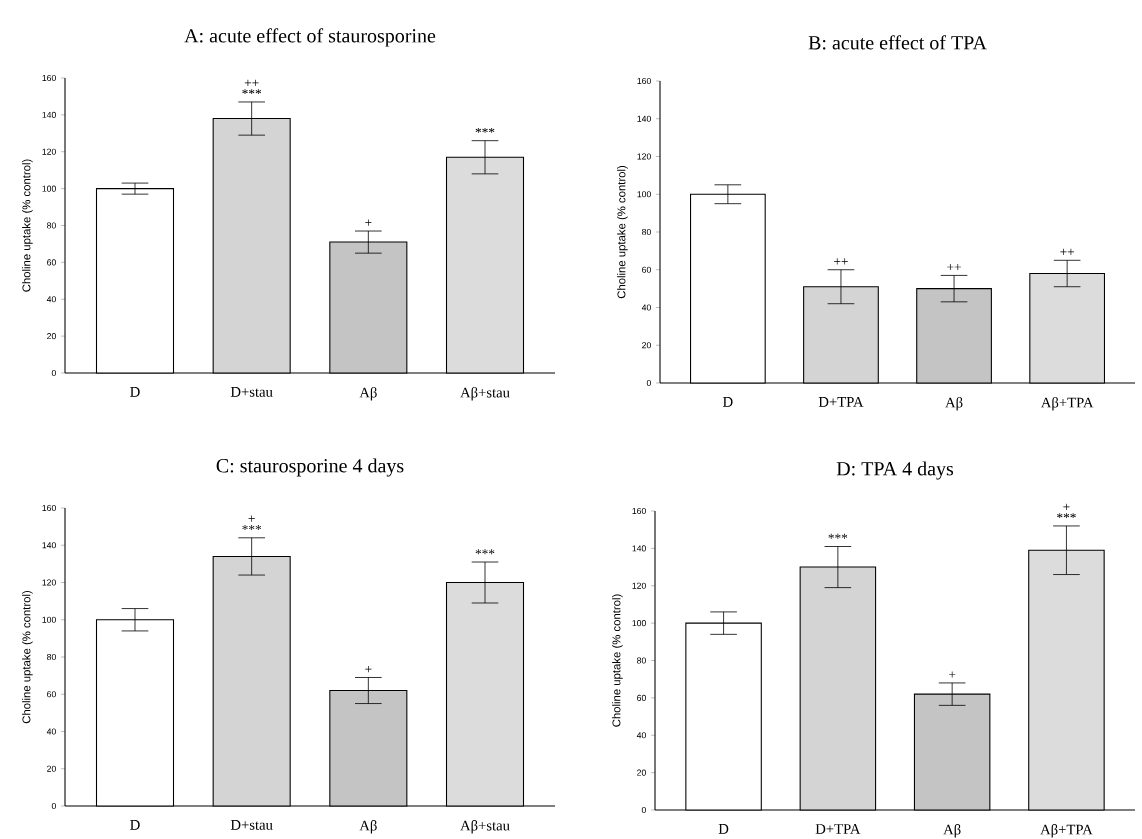 This screenshot has width=1142, height=839. I want to click on chart-title: D: TPA 4 days, so click(895, 470).